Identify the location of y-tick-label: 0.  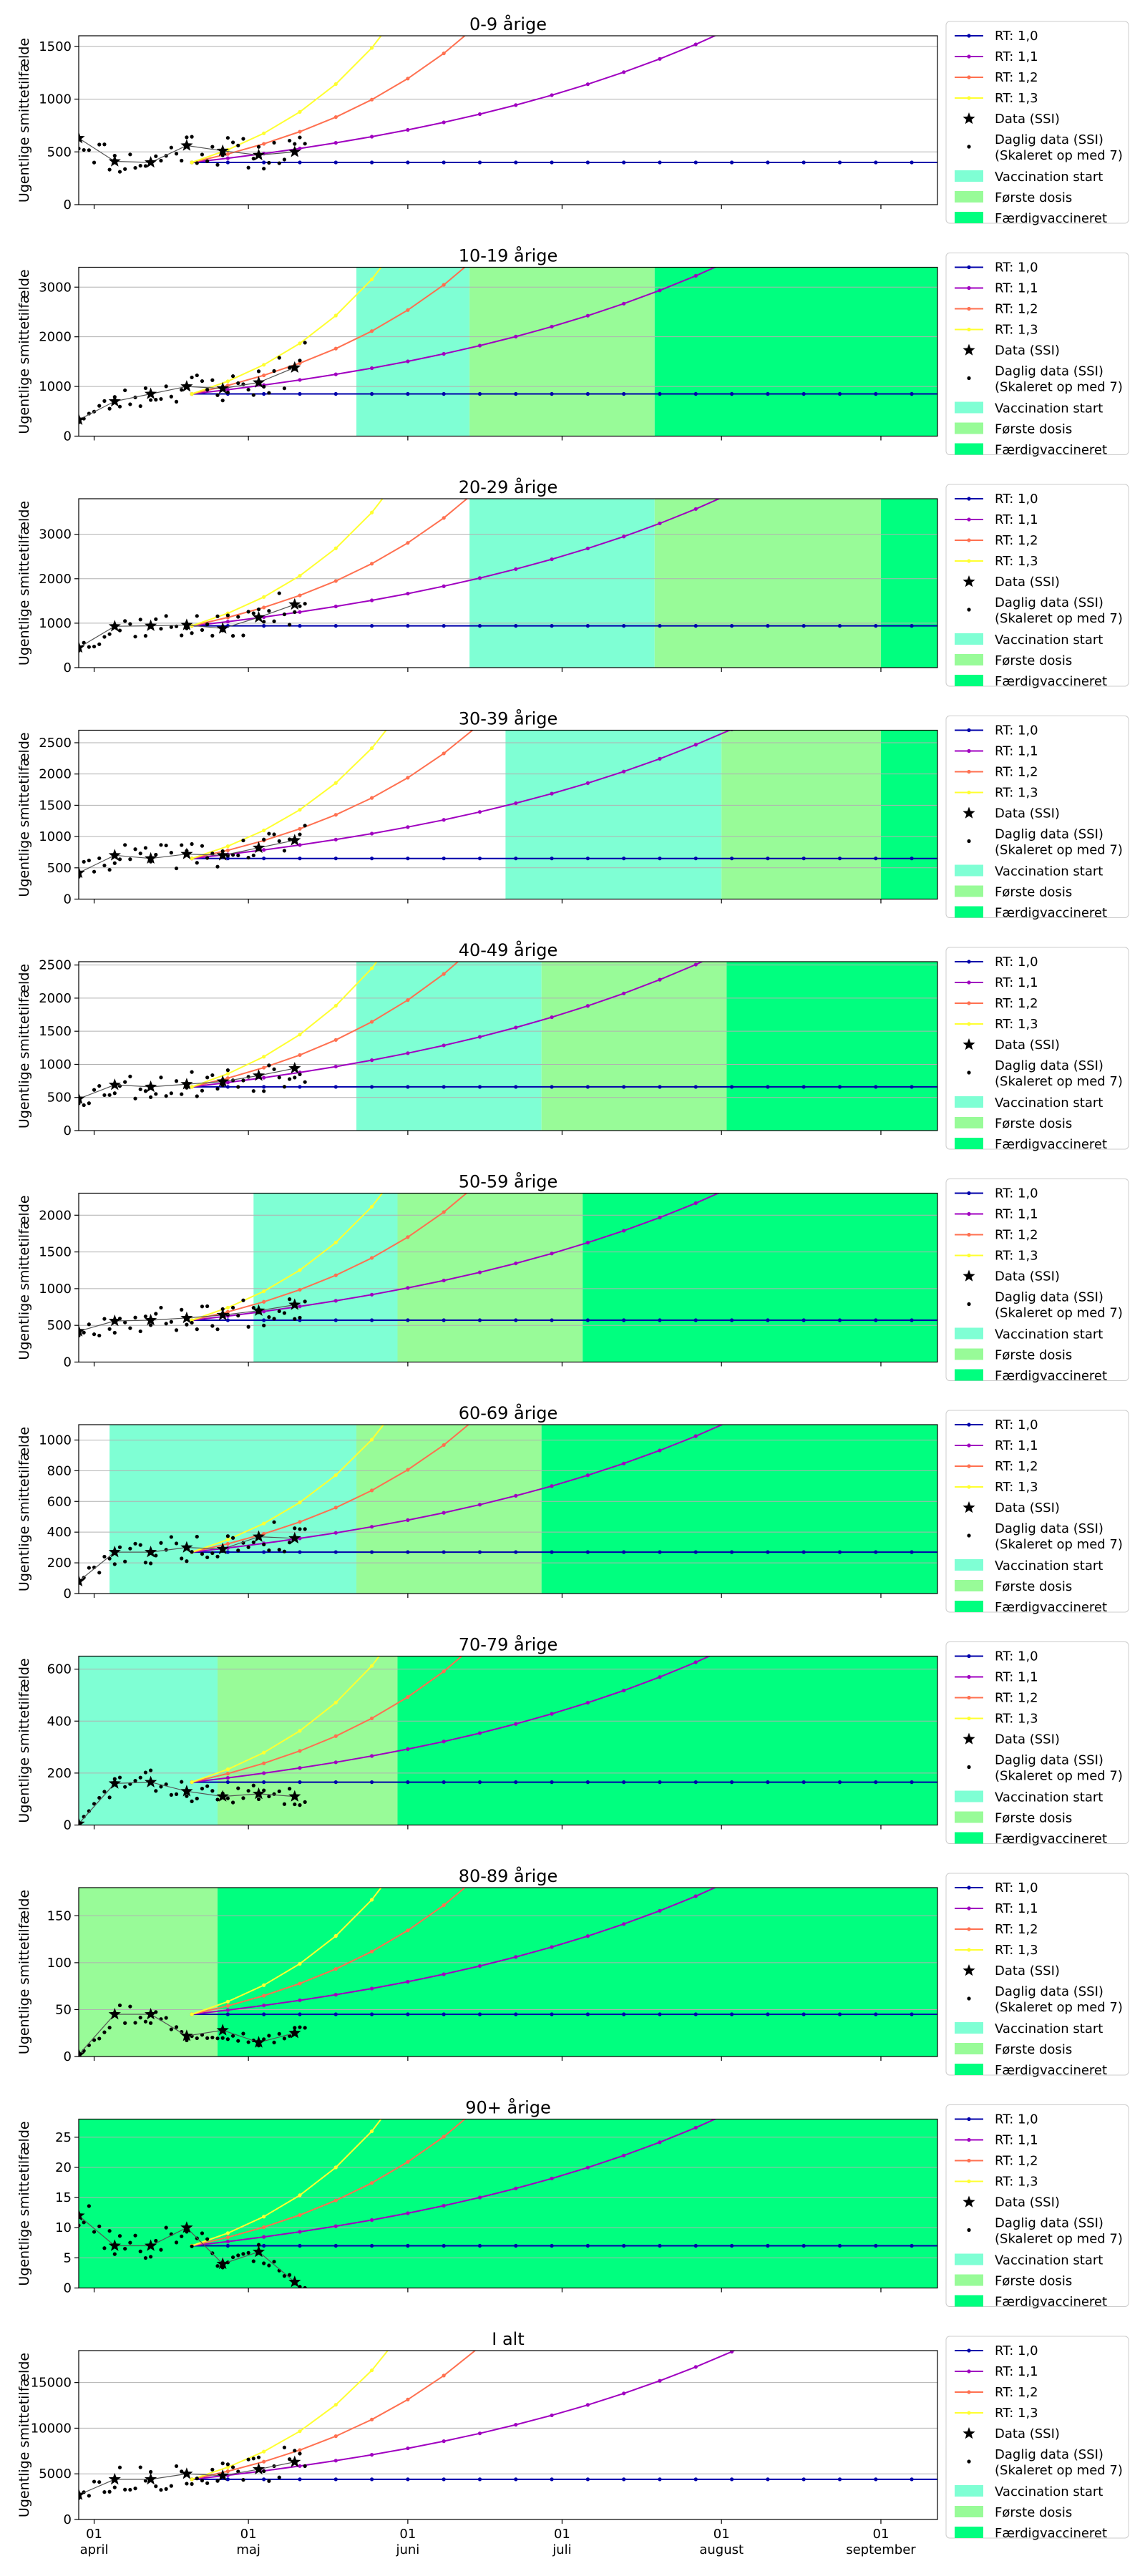
(68, 1825).